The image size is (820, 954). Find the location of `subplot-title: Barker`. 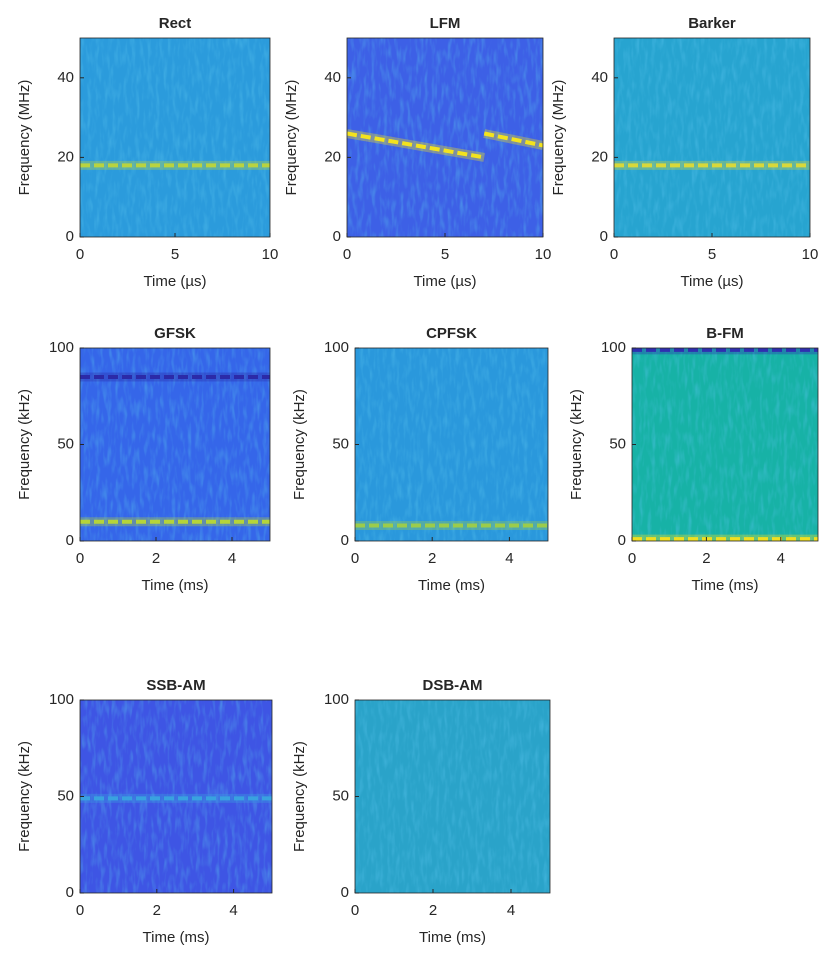

subplot-title: Barker is located at coordinates (712, 23).